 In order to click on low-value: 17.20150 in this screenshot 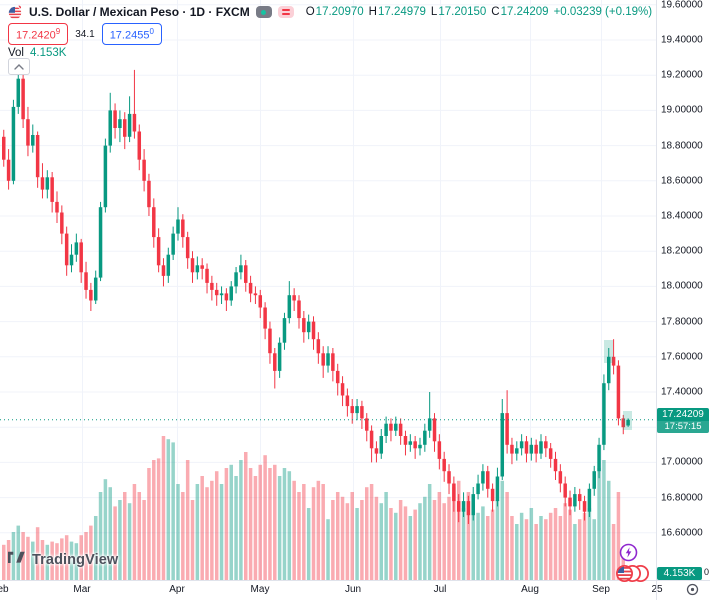, I will do `click(462, 12)`.